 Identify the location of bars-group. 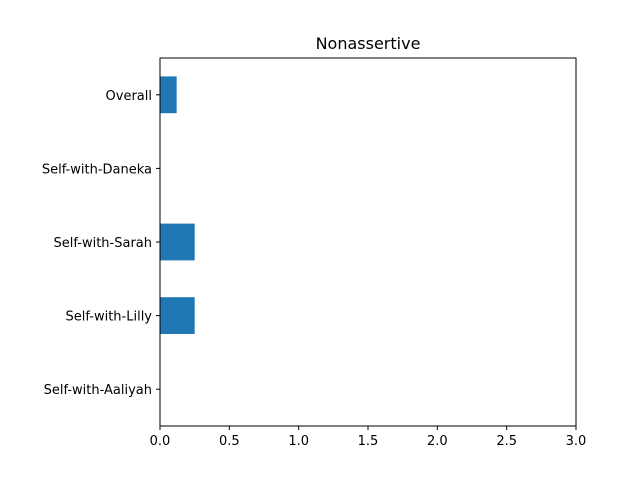
(177, 205).